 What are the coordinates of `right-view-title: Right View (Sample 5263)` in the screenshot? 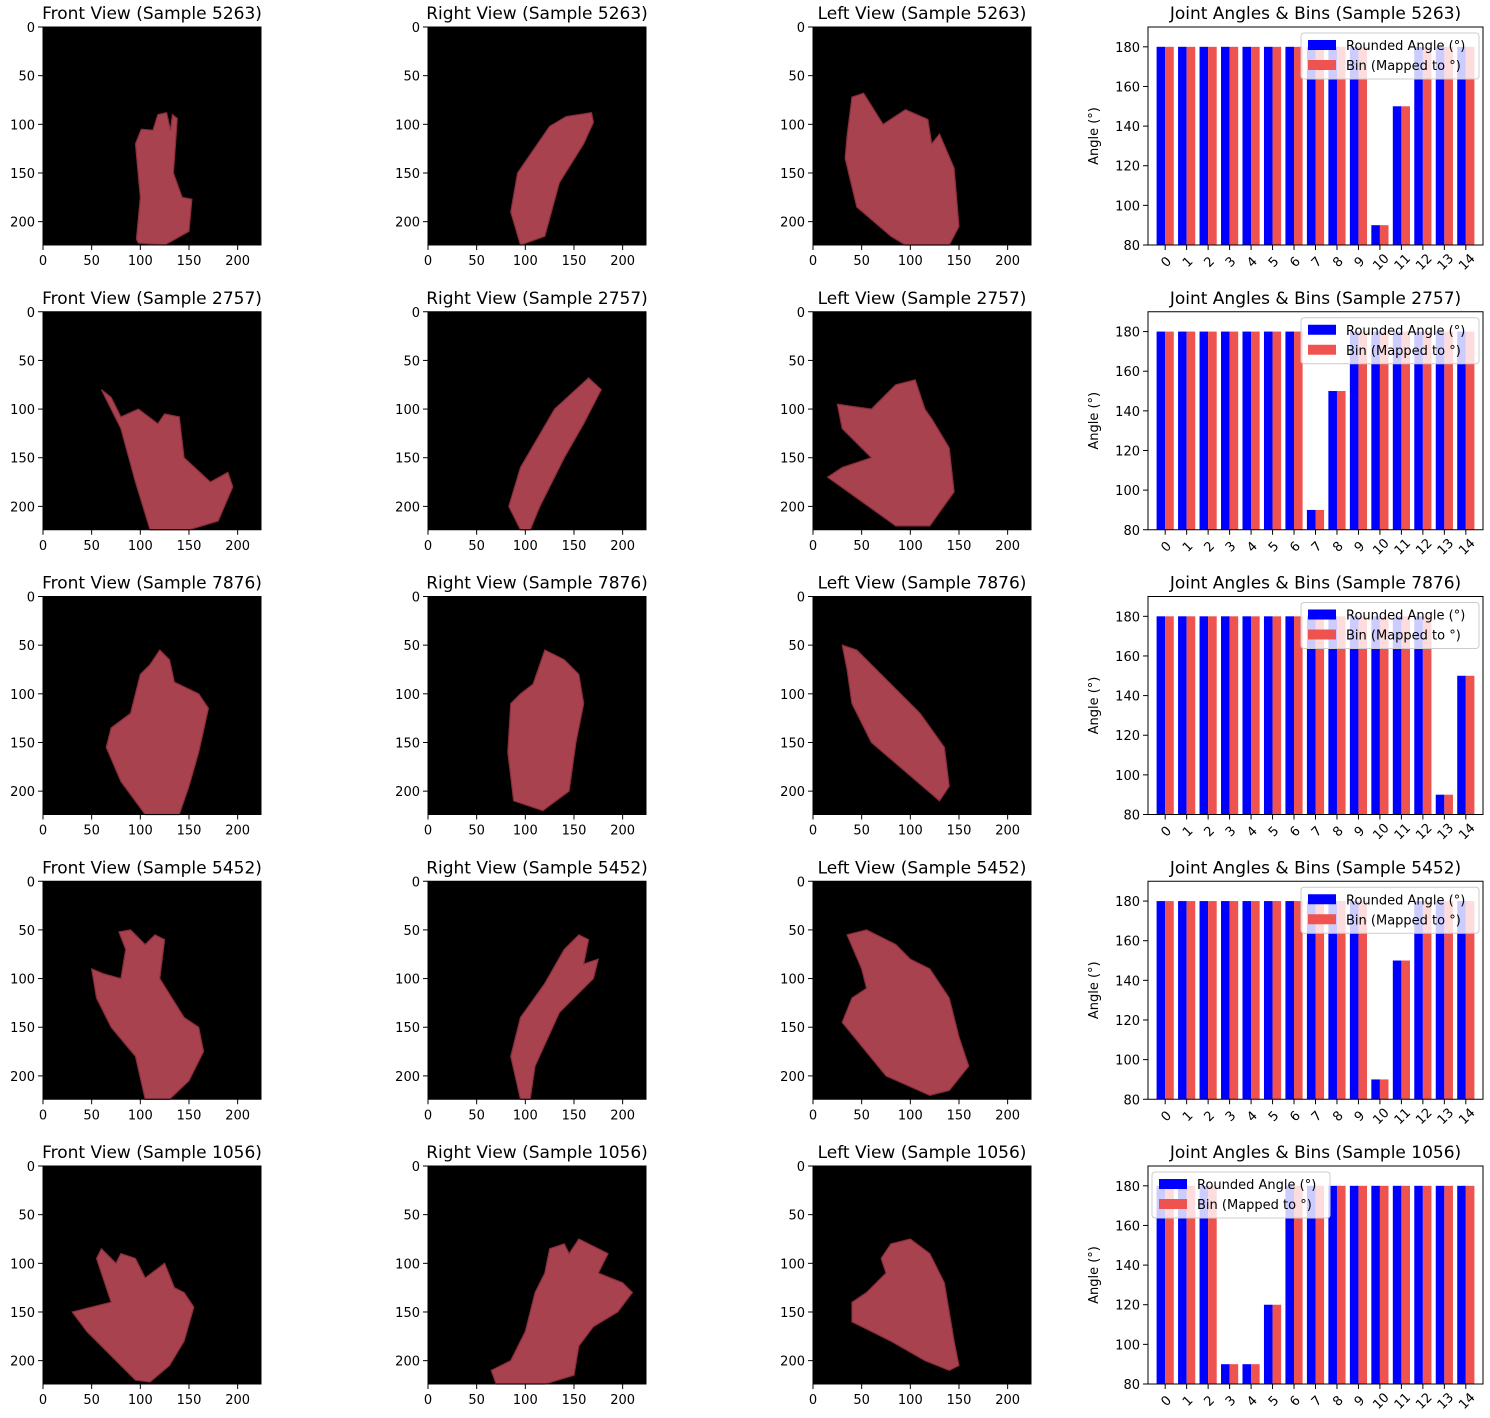 It's located at (537, 14).